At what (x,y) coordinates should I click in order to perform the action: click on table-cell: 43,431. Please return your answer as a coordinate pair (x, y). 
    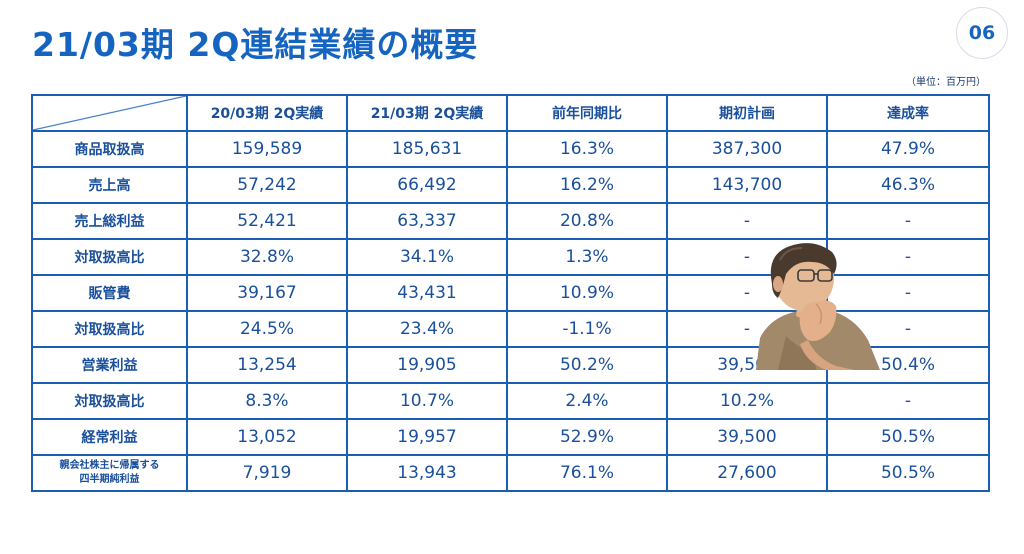
    Looking at the image, I should click on (427, 293).